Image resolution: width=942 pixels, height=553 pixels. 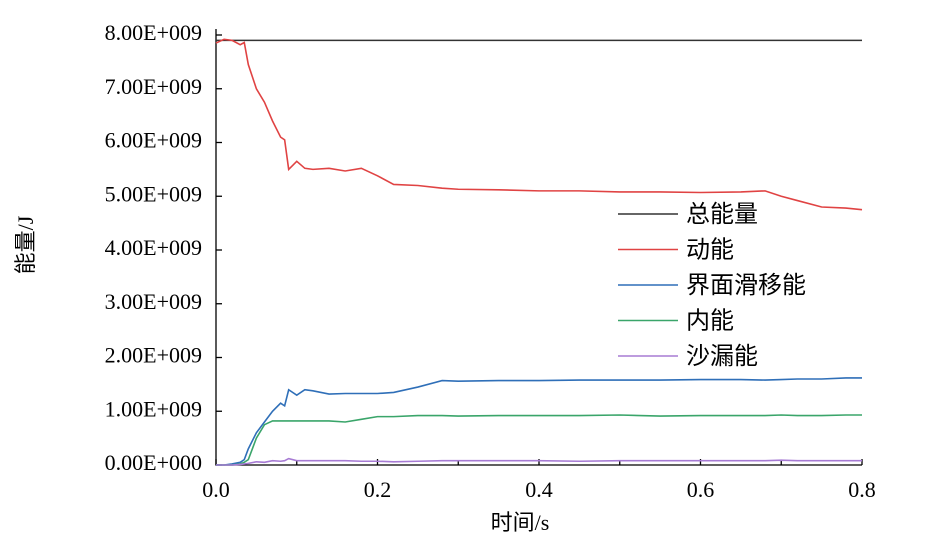 What do you see at coordinates (722, 214) in the screenshot?
I see `legend-label: 总能量` at bounding box center [722, 214].